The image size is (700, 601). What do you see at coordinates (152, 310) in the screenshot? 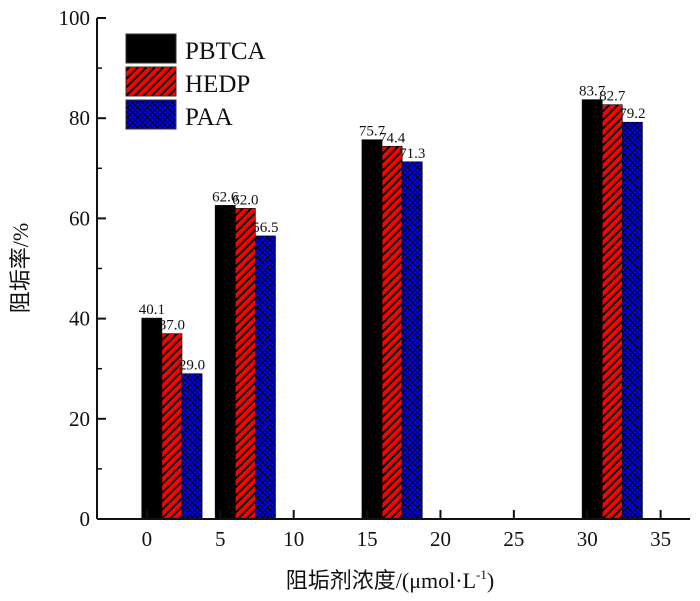
I see `data-label: 40.1` at bounding box center [152, 310].